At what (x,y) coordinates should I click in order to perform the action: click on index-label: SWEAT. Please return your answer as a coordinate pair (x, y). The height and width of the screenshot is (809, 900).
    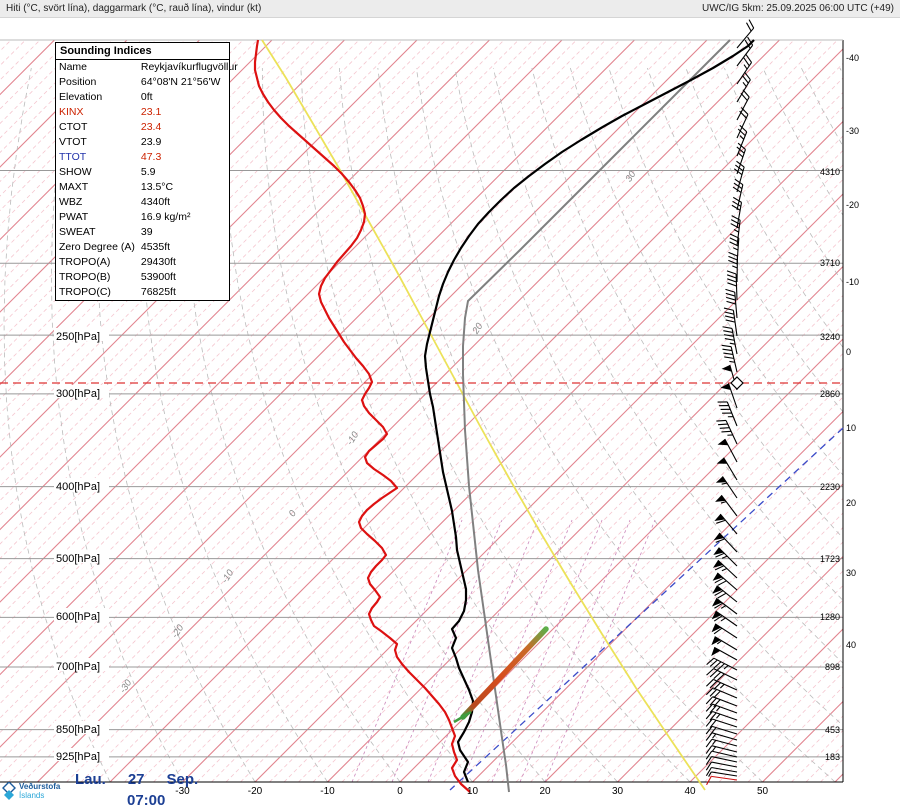
    Looking at the image, I should click on (97, 232).